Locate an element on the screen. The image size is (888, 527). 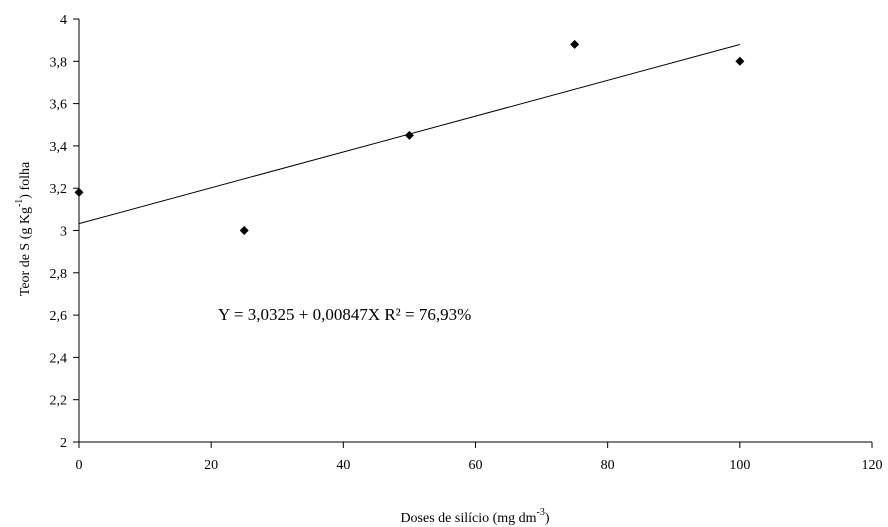
y-tick-label: 2,6 is located at coordinates (59, 316).